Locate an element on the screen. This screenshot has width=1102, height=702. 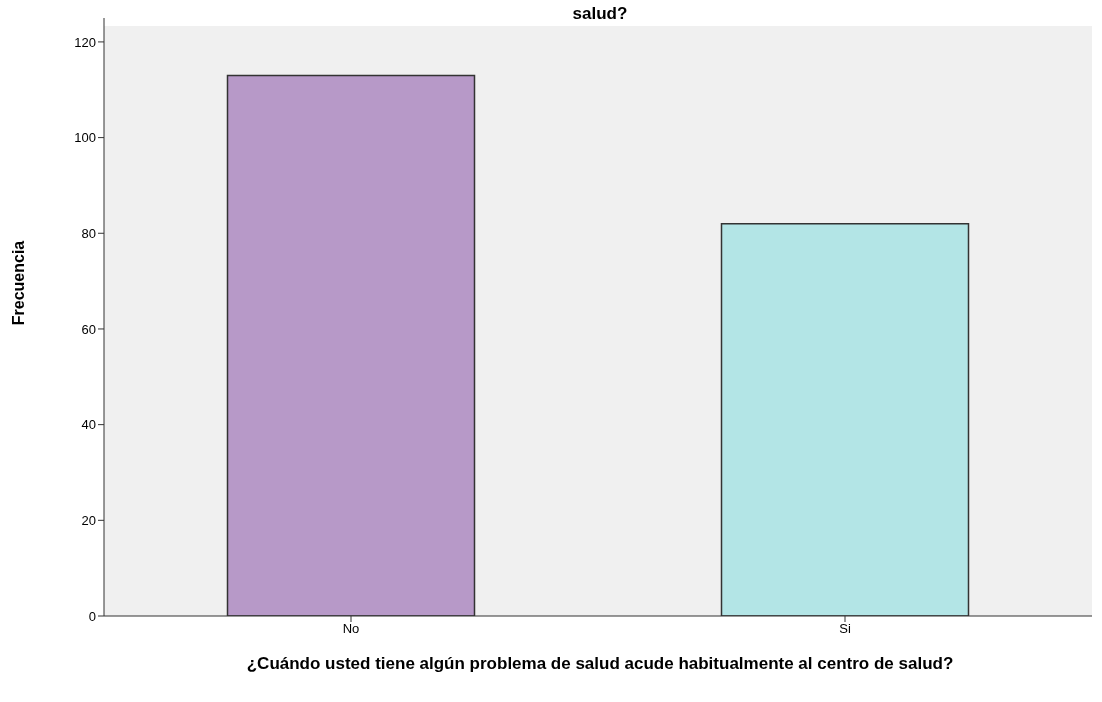
y-tick-label: 120 is located at coordinates (85, 42).